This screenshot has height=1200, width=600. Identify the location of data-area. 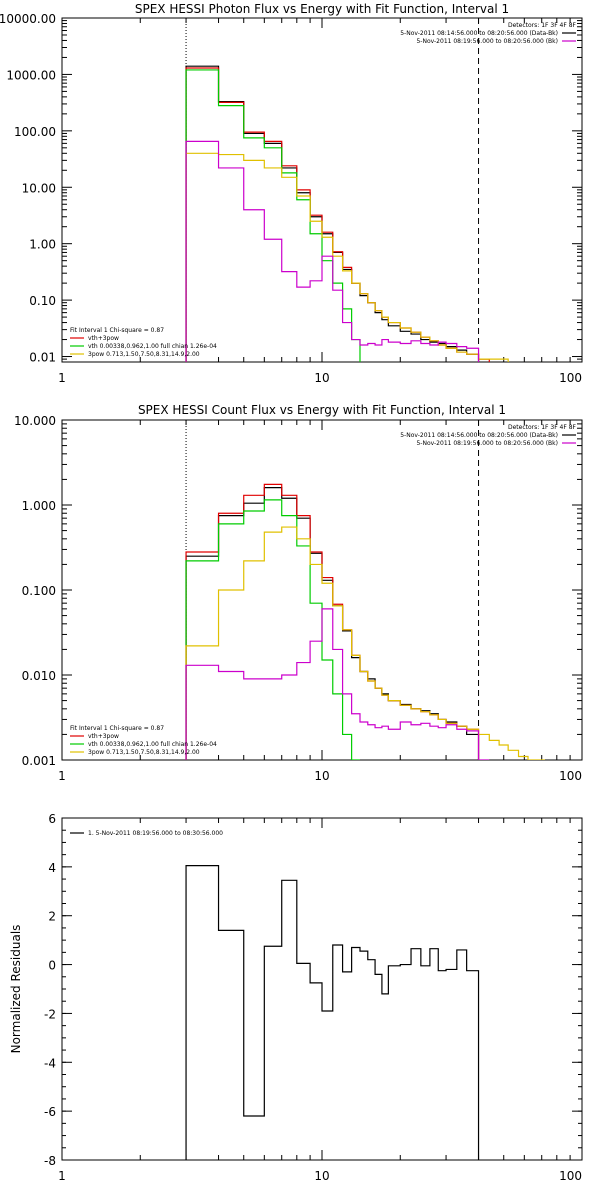
(332, 1012).